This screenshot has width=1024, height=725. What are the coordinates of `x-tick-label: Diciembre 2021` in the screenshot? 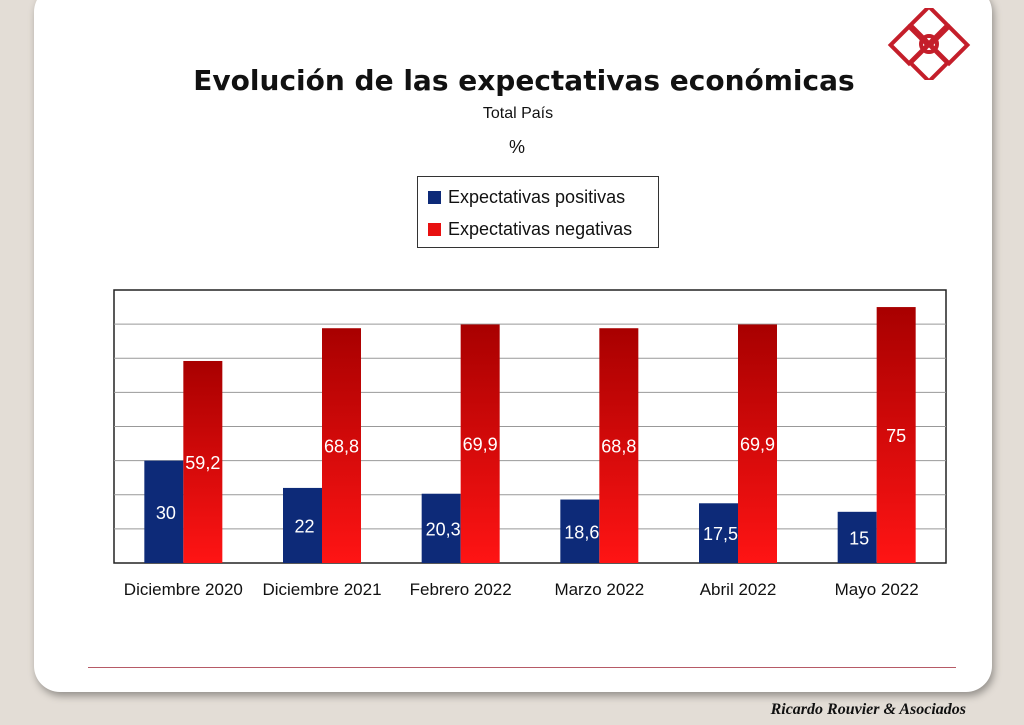 It's located at (321, 589).